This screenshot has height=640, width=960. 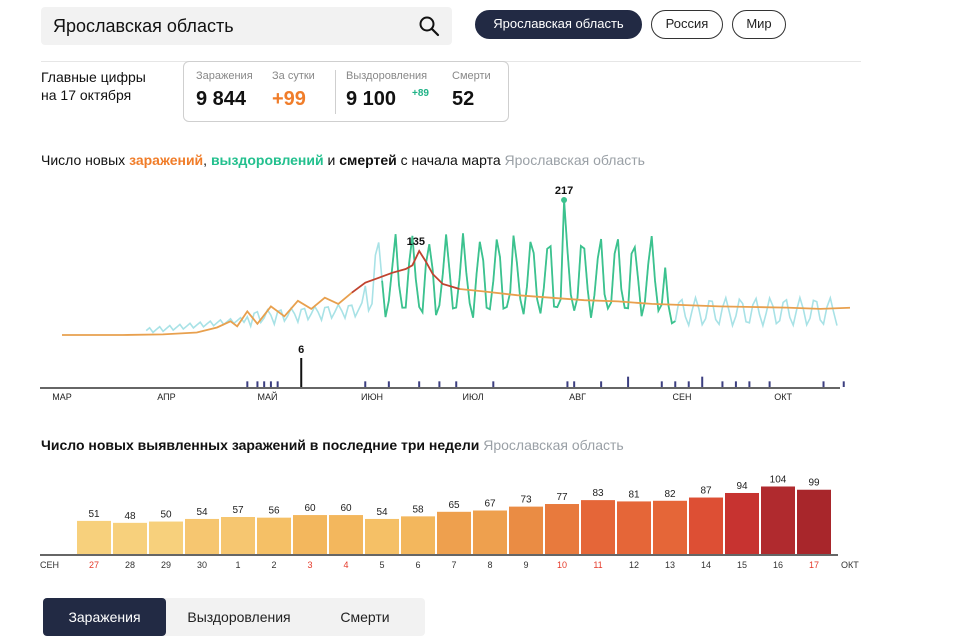 I want to click on bar-value-label: 83, so click(x=598, y=493).